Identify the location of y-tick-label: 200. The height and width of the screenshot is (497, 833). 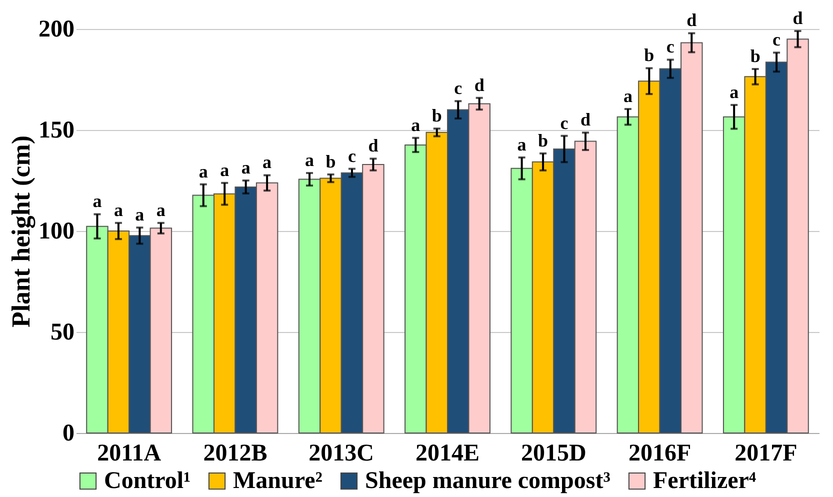
(56, 29).